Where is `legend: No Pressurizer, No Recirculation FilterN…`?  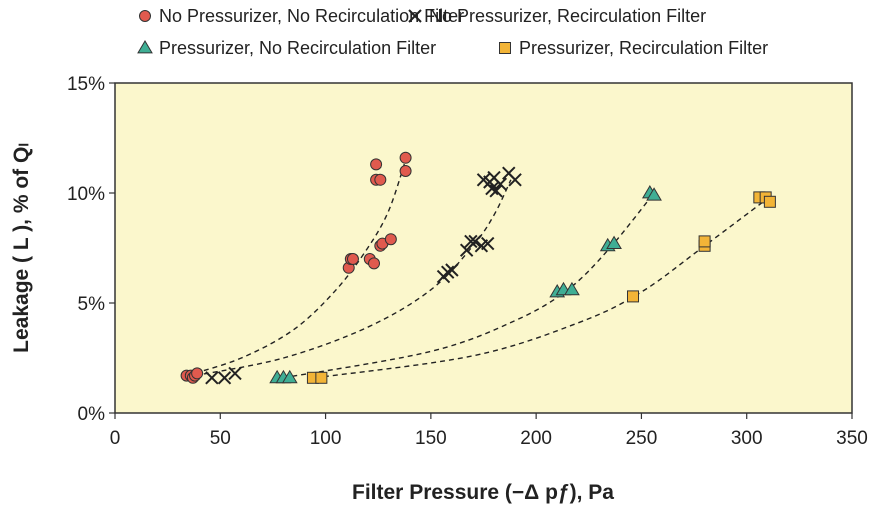 legend: No Pressurizer, No Recirculation FilterN… is located at coordinates (452, 32).